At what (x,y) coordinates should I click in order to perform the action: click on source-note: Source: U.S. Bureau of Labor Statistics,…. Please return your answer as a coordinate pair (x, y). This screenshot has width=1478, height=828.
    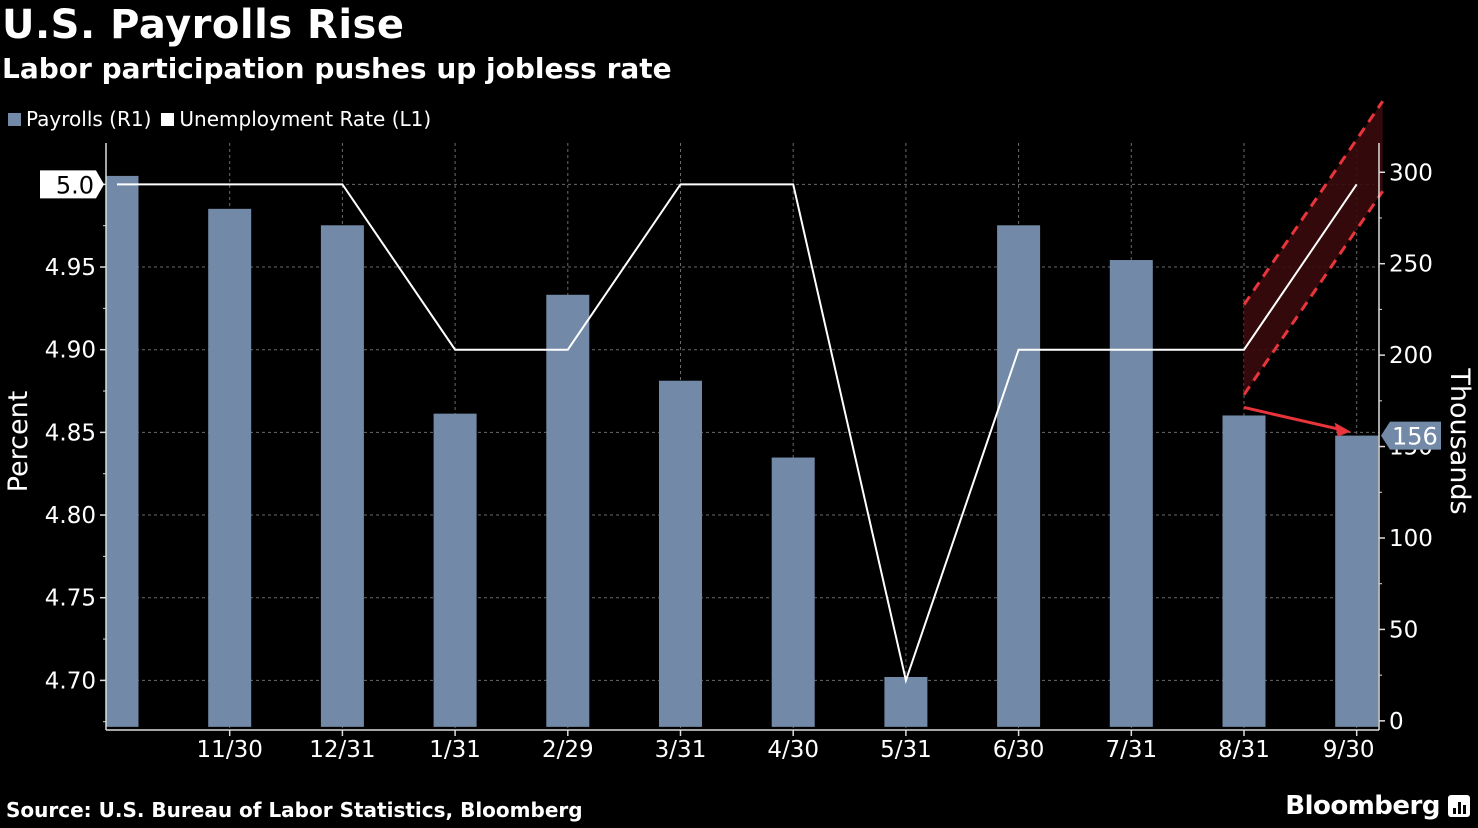
    Looking at the image, I should click on (294, 810).